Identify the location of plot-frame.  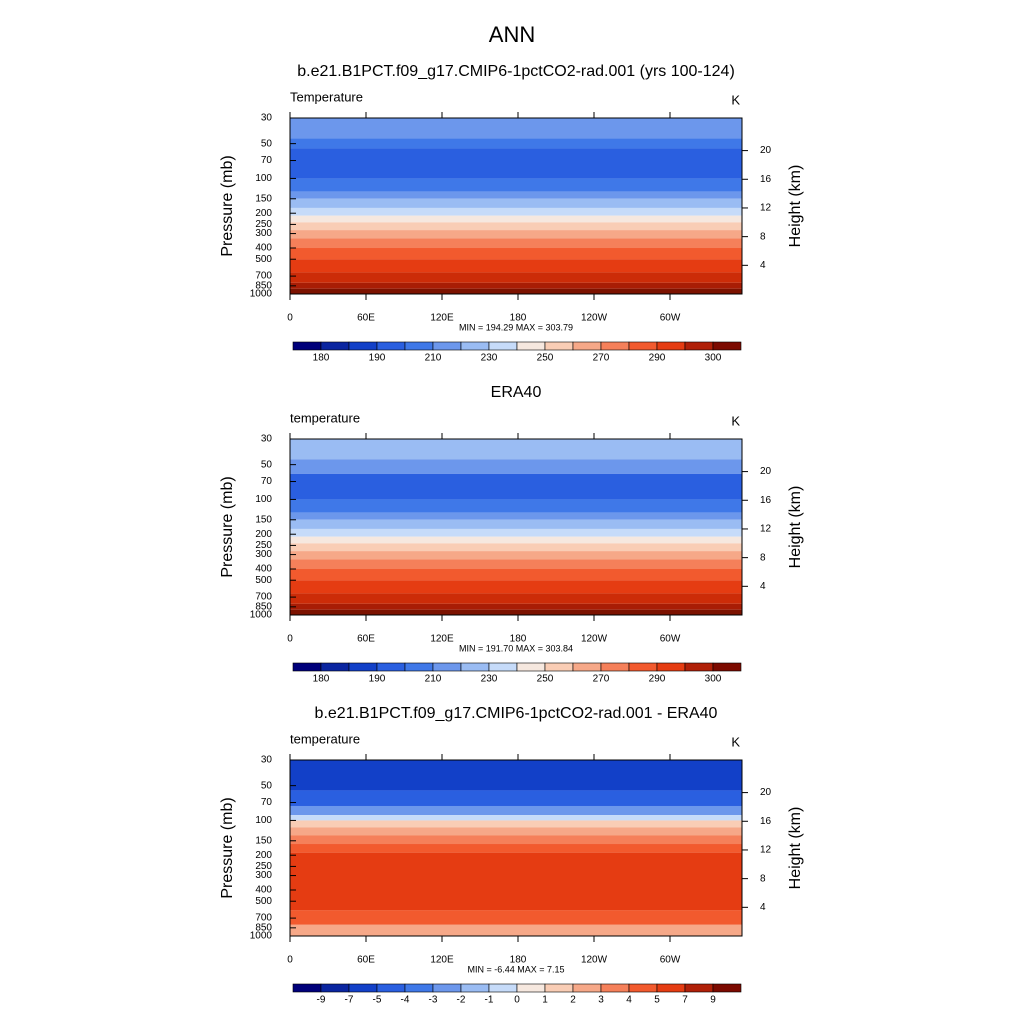
(516, 527).